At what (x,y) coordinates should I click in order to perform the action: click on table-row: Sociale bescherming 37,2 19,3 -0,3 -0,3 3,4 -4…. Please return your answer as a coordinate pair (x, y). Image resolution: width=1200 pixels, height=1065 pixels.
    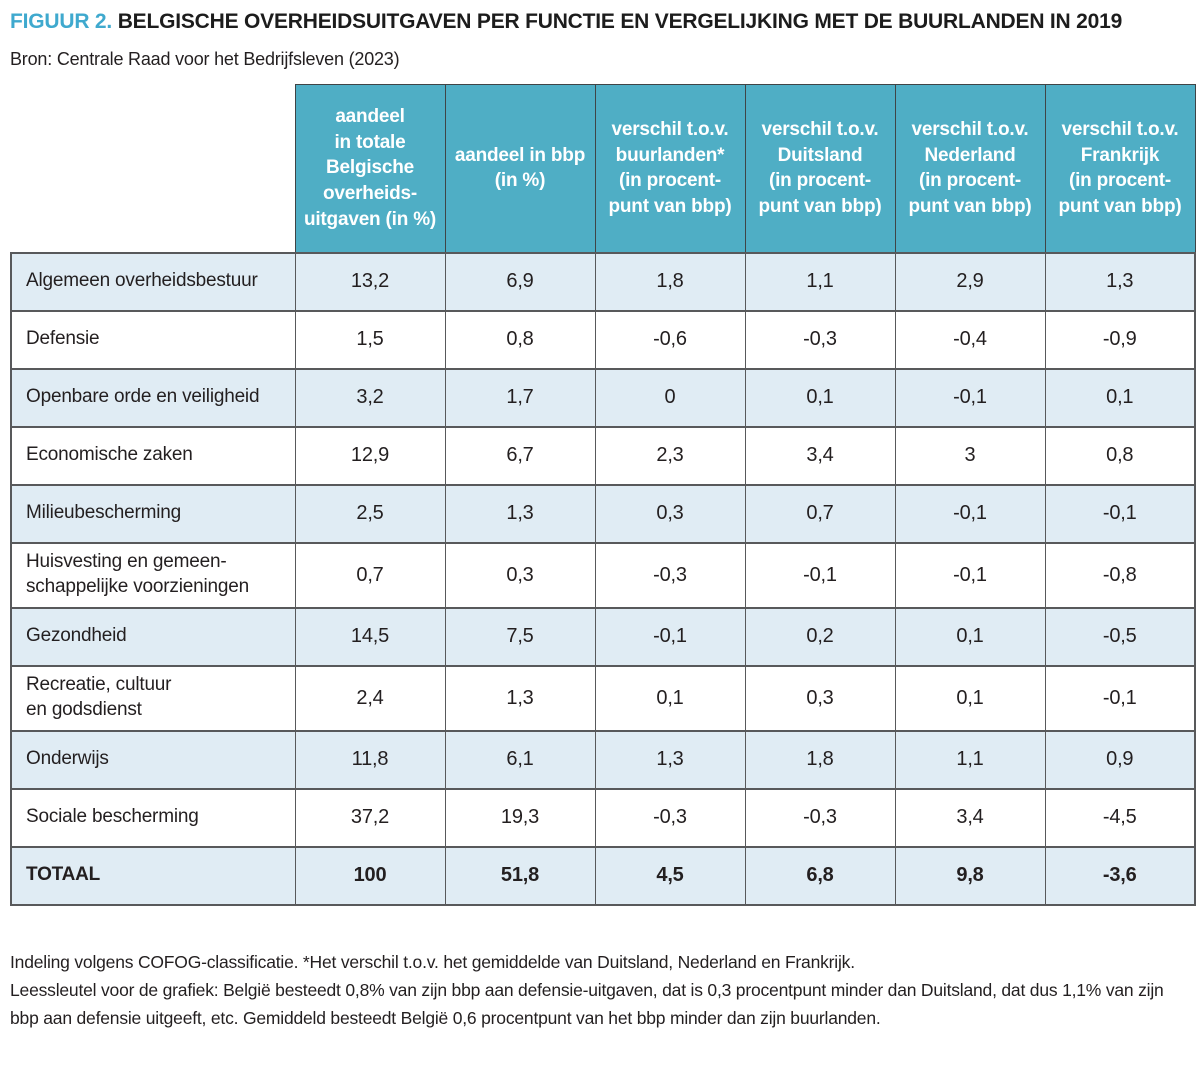
    Looking at the image, I should click on (603, 817).